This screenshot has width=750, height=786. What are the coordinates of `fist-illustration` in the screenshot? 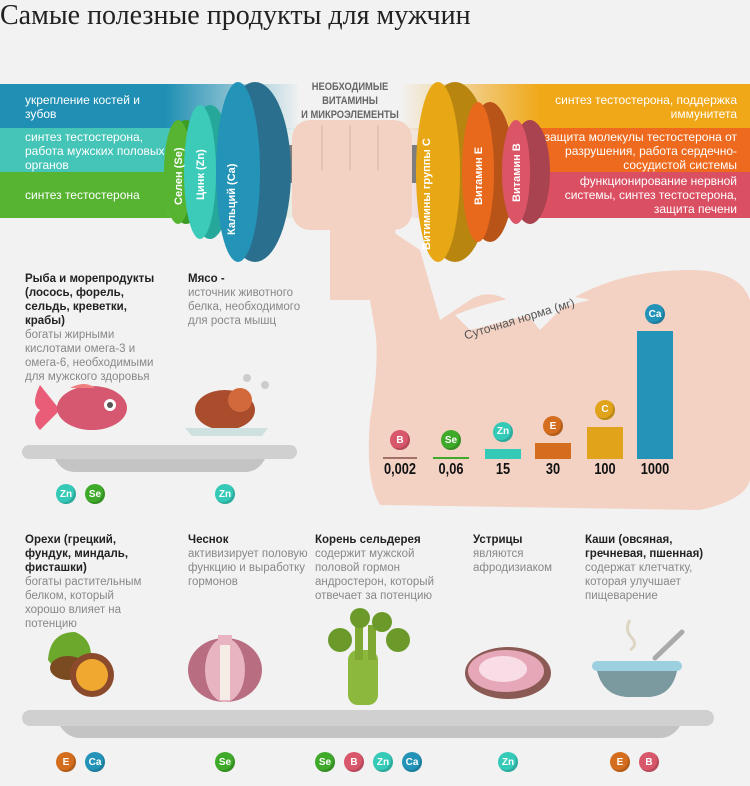 It's located at (352, 210).